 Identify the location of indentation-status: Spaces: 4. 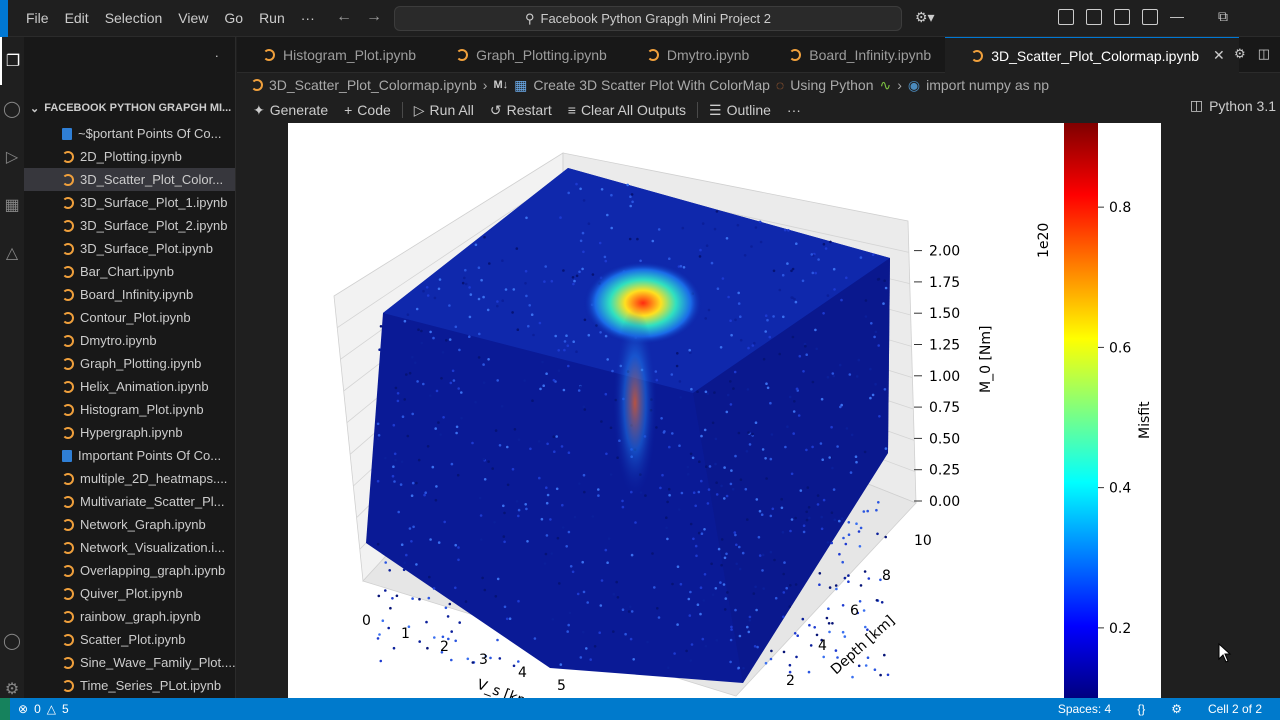
(1084, 709).